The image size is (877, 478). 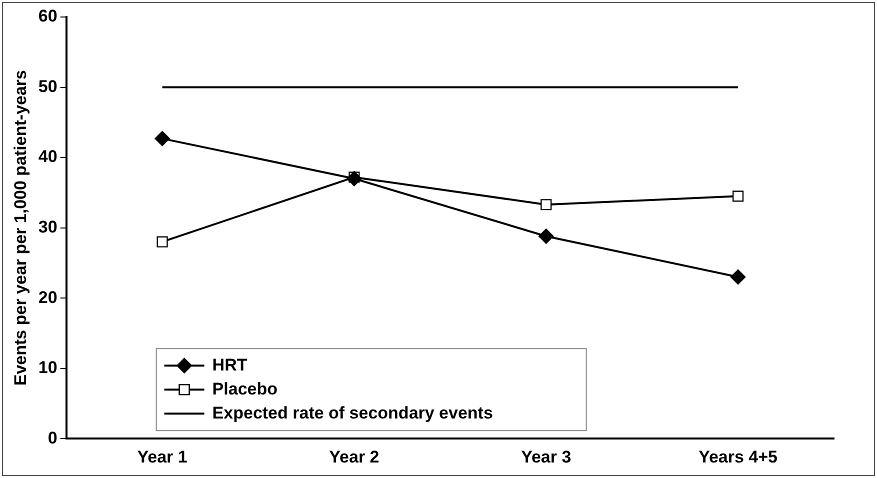 I want to click on y-tick-label: 30, so click(x=48, y=226).